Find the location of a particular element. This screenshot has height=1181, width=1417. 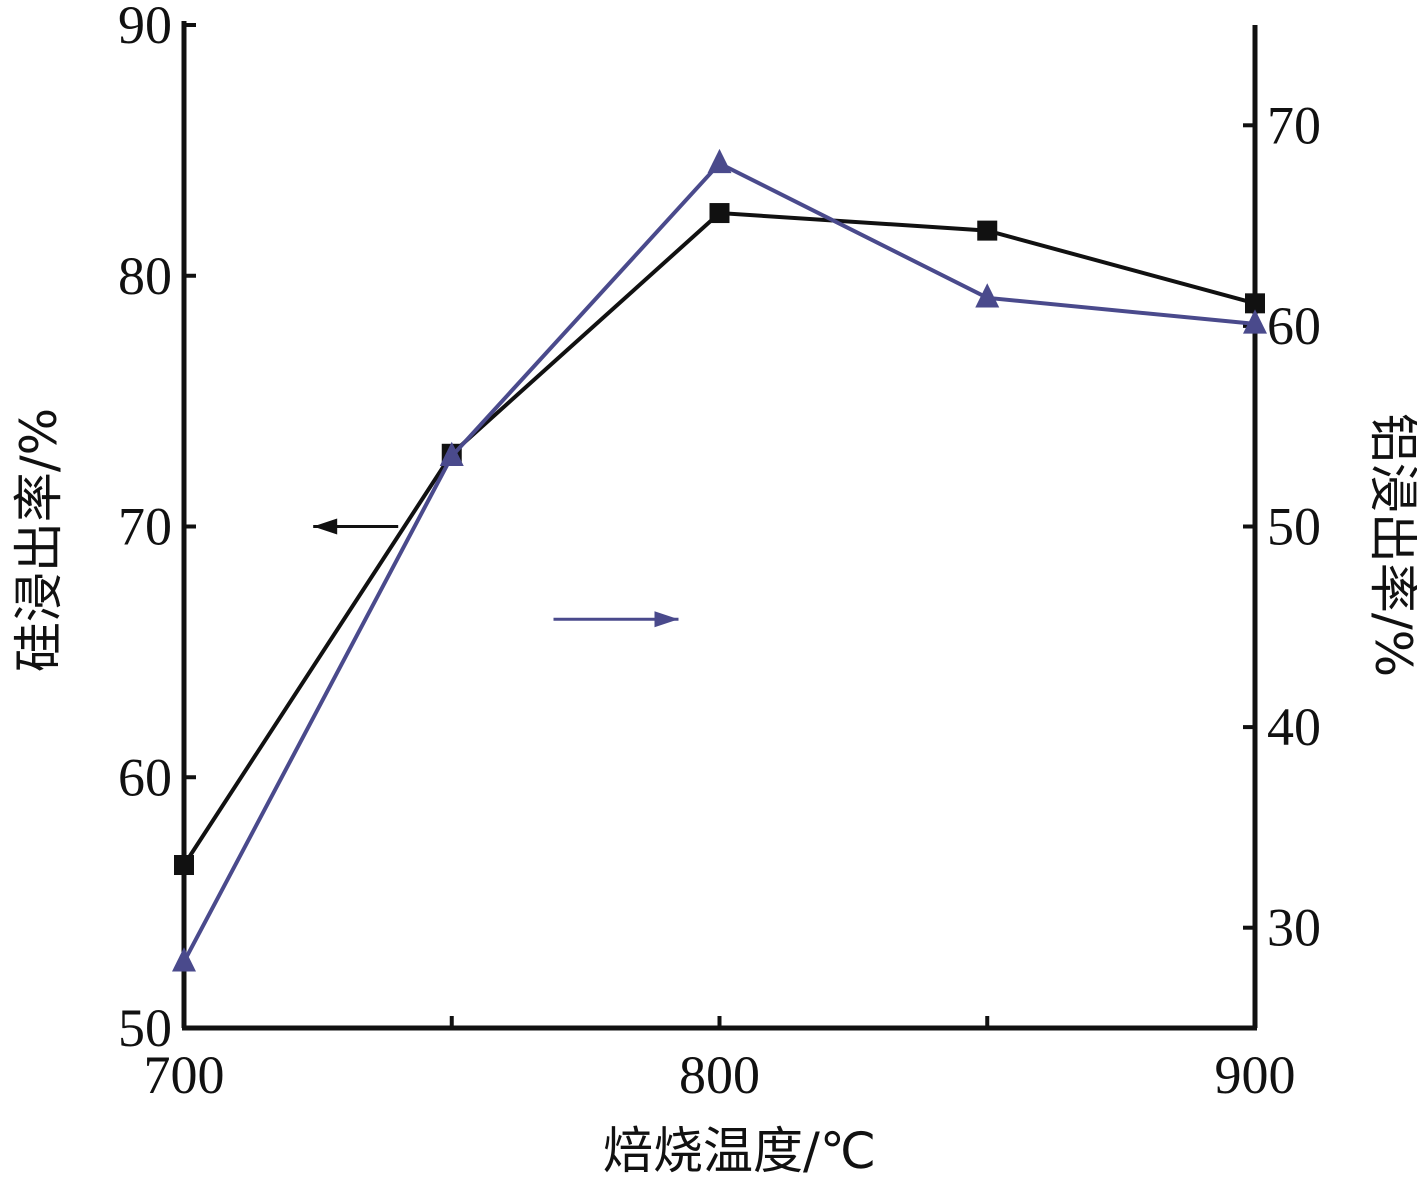

x-axis-title: 焙烧温度/℃ is located at coordinates (739, 1151).